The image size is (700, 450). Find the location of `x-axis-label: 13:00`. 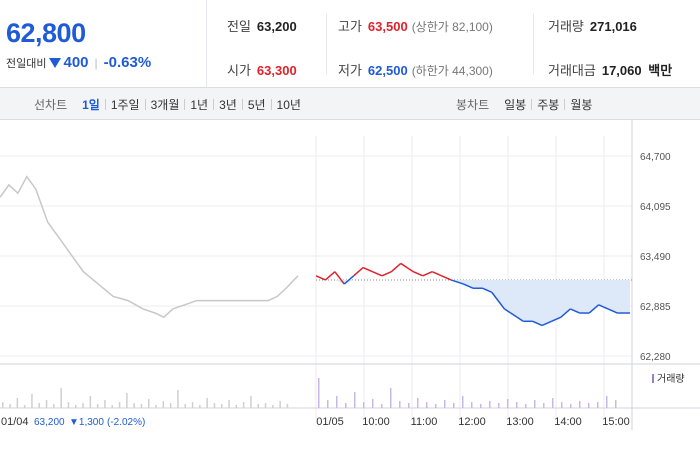

x-axis-label: 13:00 is located at coordinates (520, 422).